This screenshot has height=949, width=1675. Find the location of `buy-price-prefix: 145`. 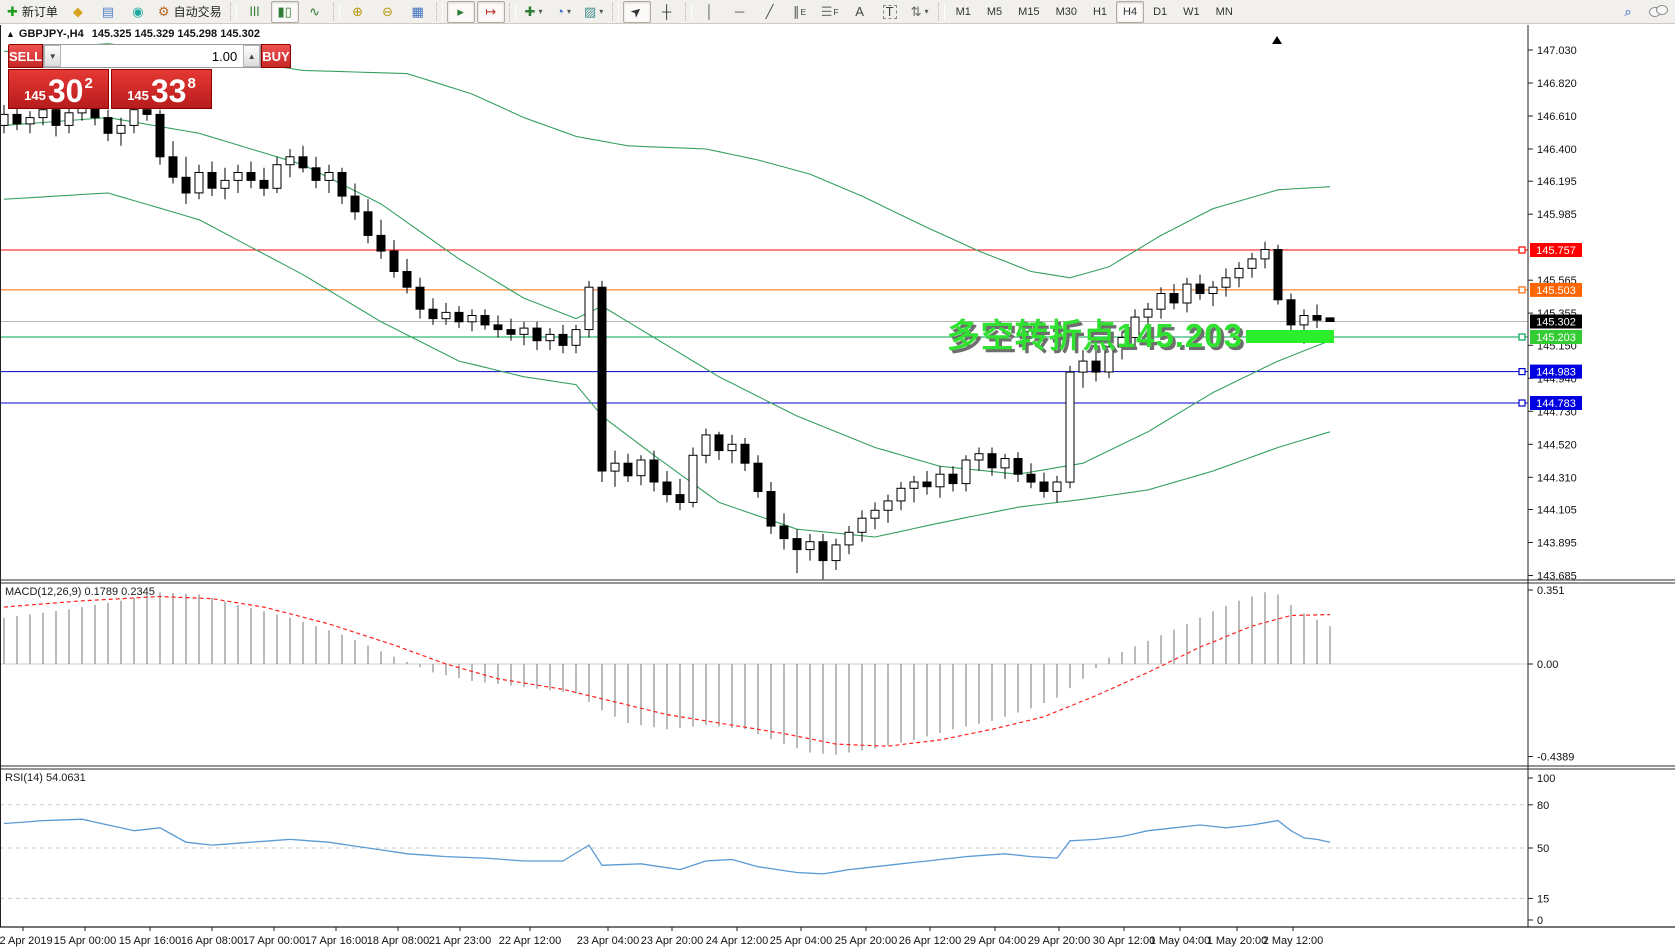

buy-price-prefix: 145 is located at coordinates (138, 95).